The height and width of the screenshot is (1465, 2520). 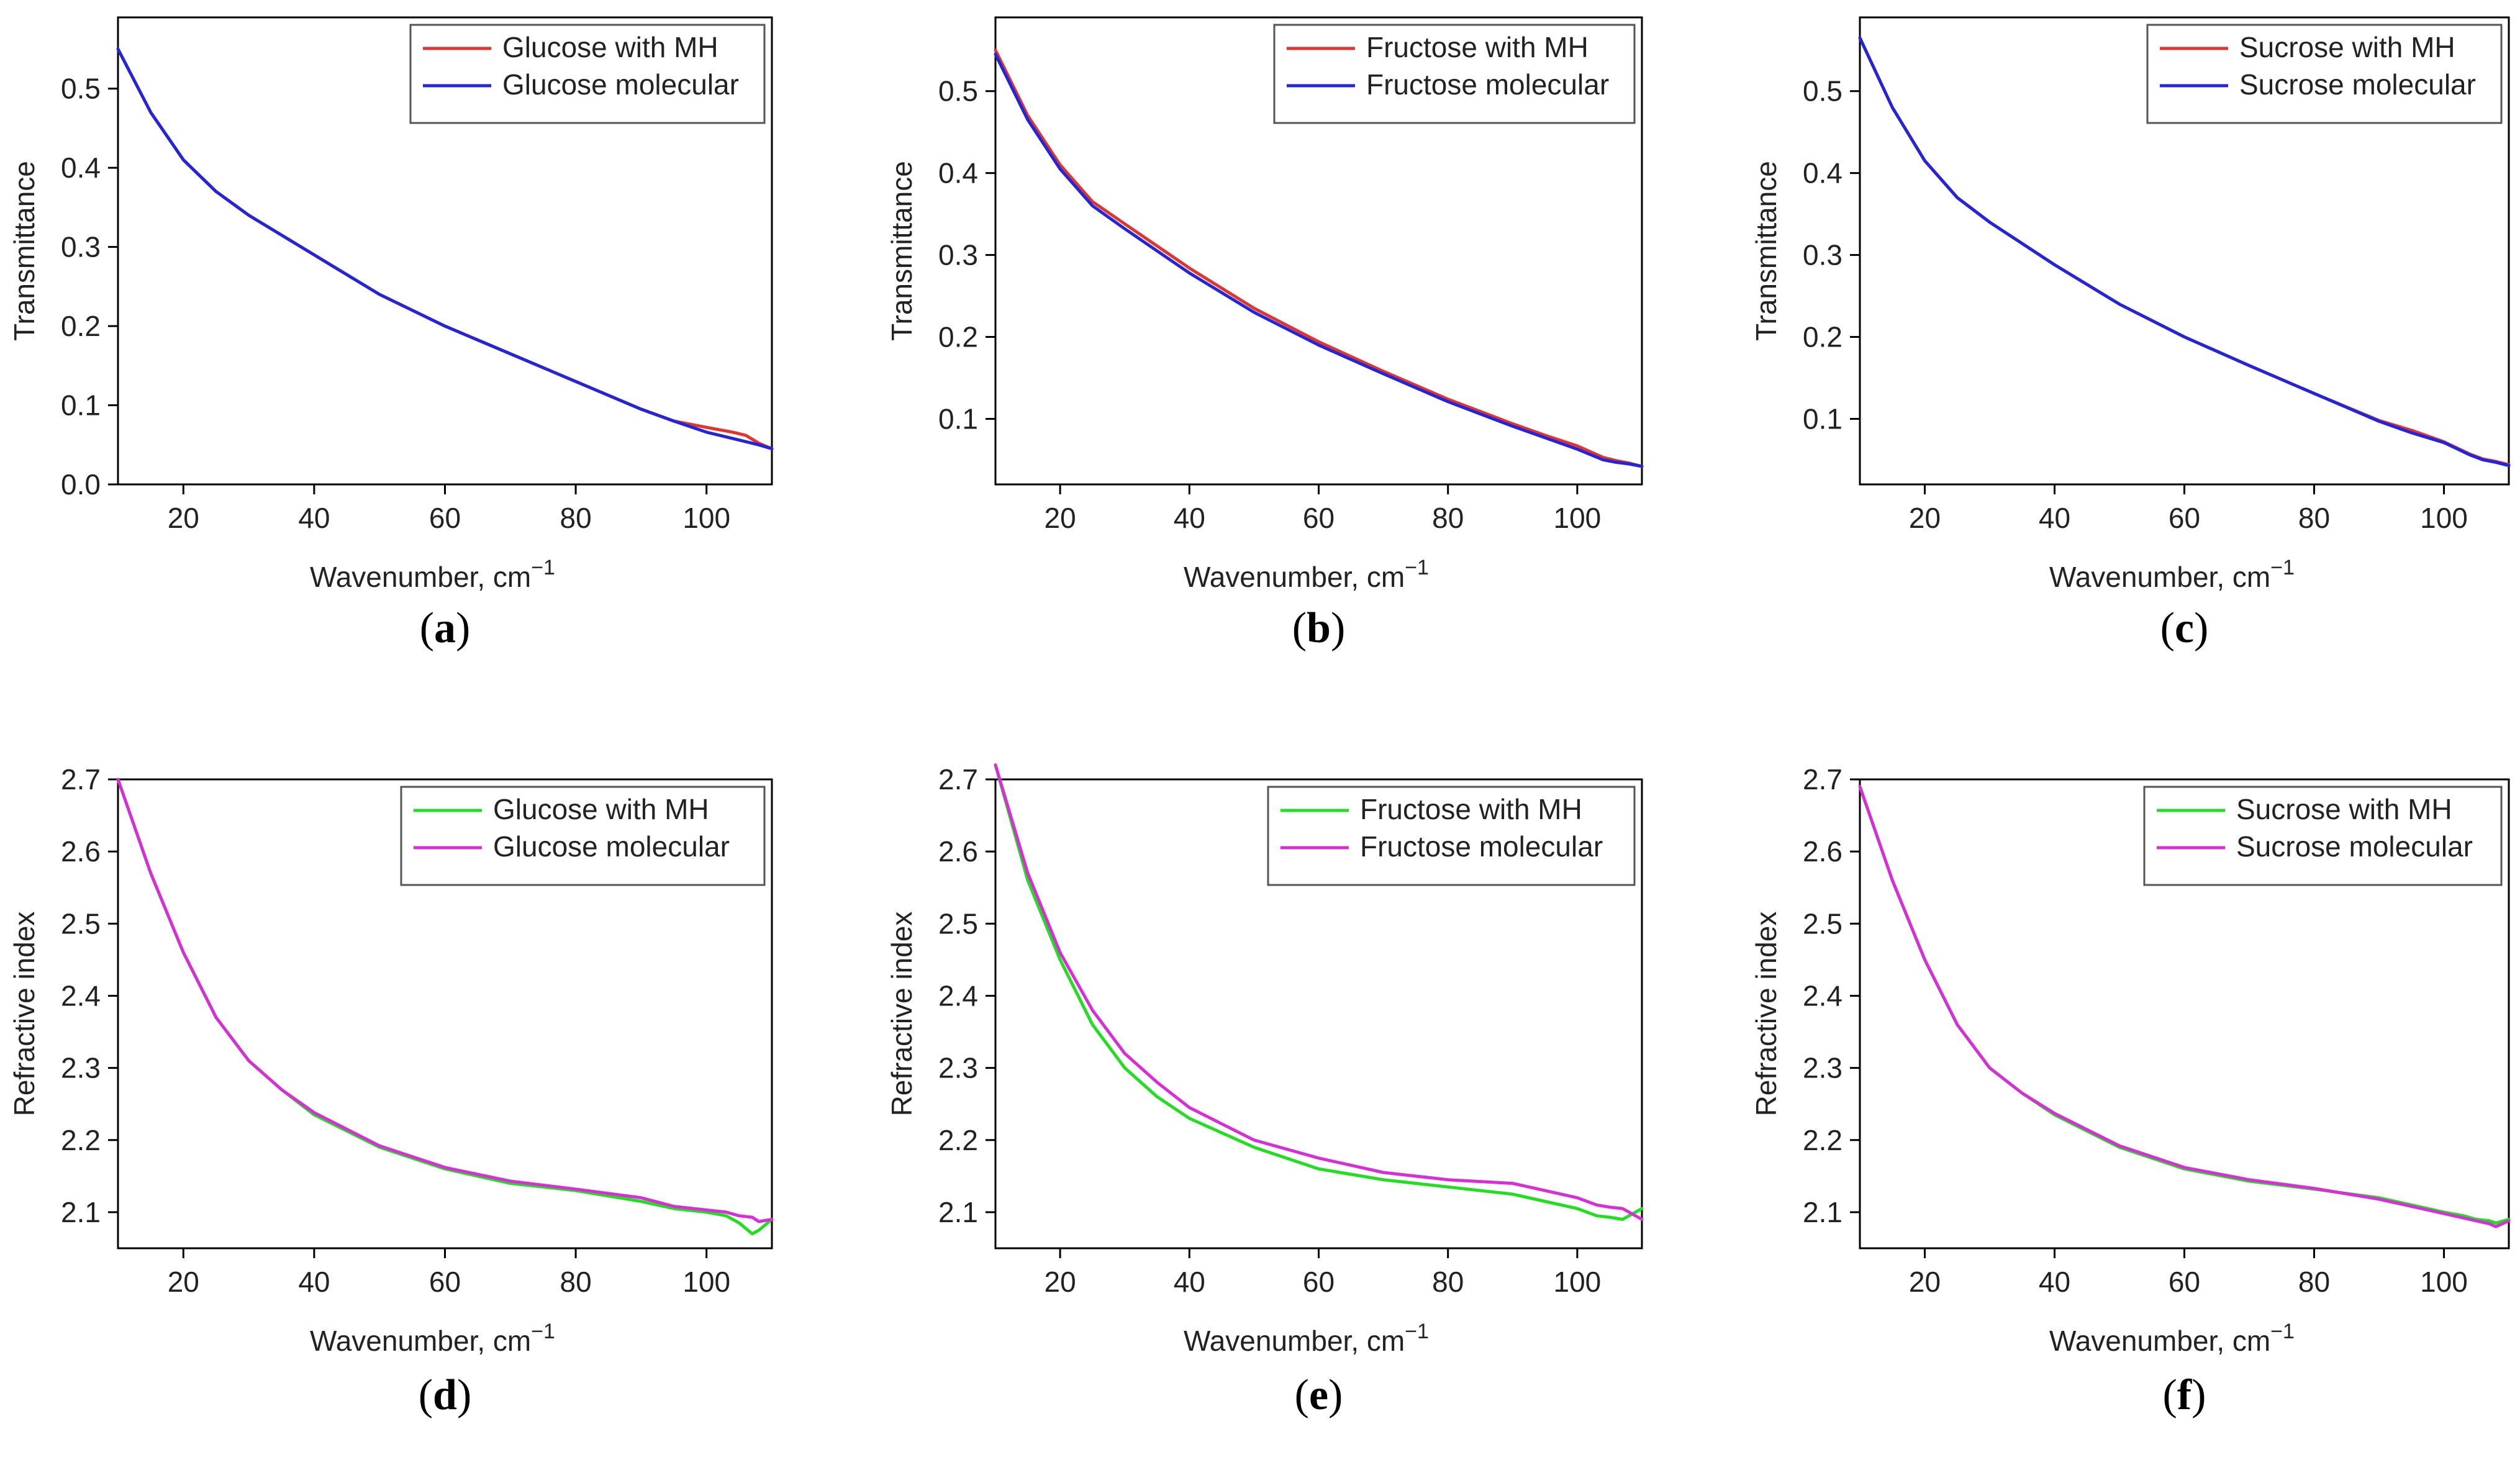 I want to click on legend-label: Sucrose with MH, so click(x=2344, y=809).